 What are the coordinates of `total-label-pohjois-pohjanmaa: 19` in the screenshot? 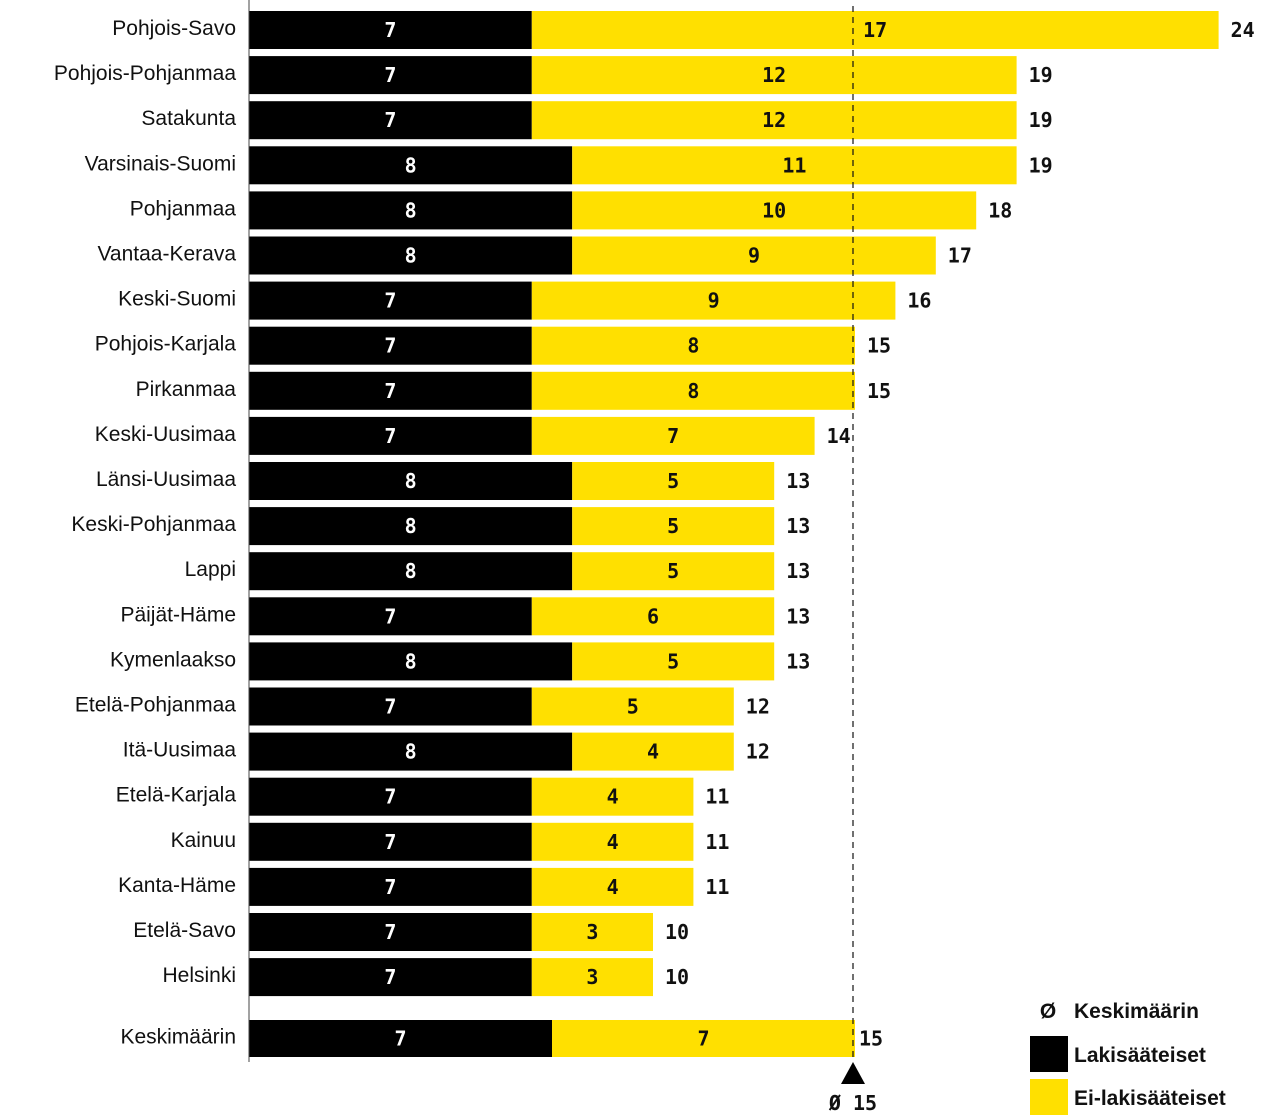 It's located at (1041, 75).